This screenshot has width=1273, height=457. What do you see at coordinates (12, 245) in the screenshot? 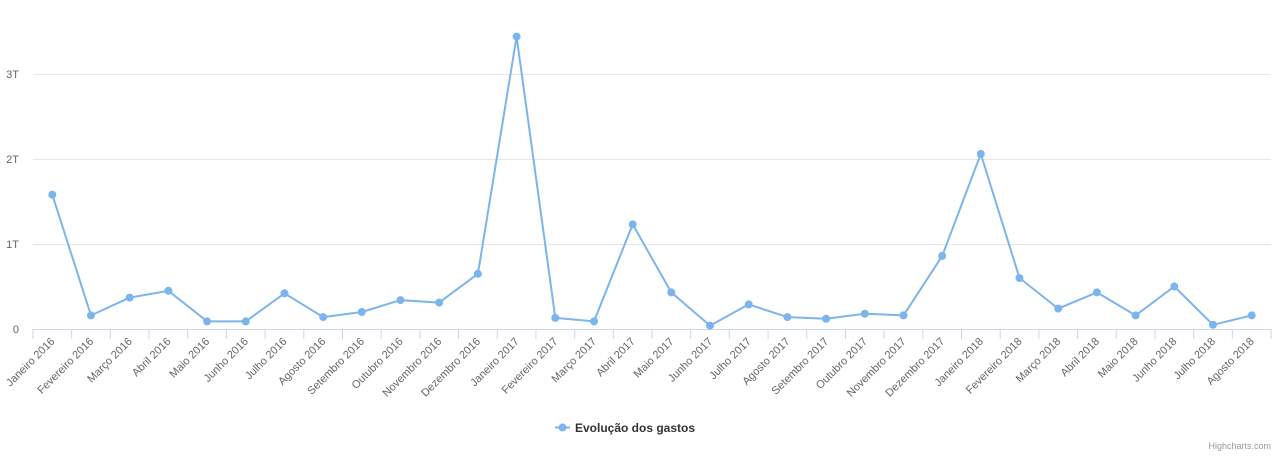
I see `y-tick-label: 1T` at bounding box center [12, 245].